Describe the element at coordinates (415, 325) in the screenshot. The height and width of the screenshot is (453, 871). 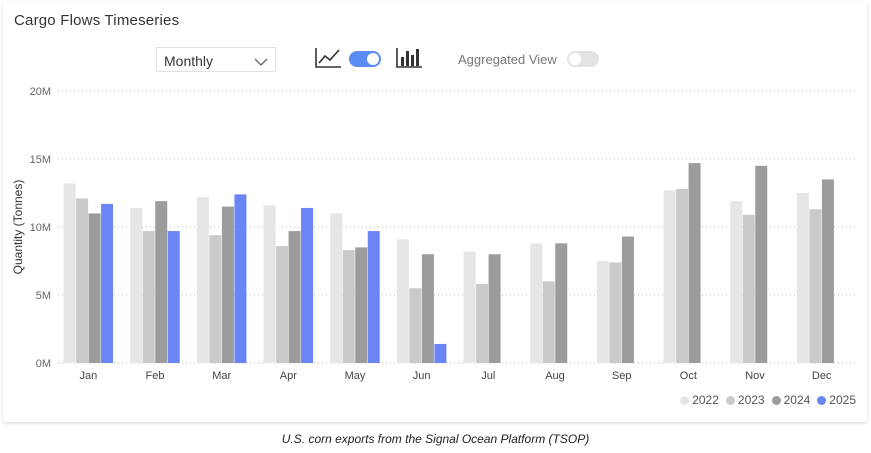
I see `bar-2023-jun` at that location.